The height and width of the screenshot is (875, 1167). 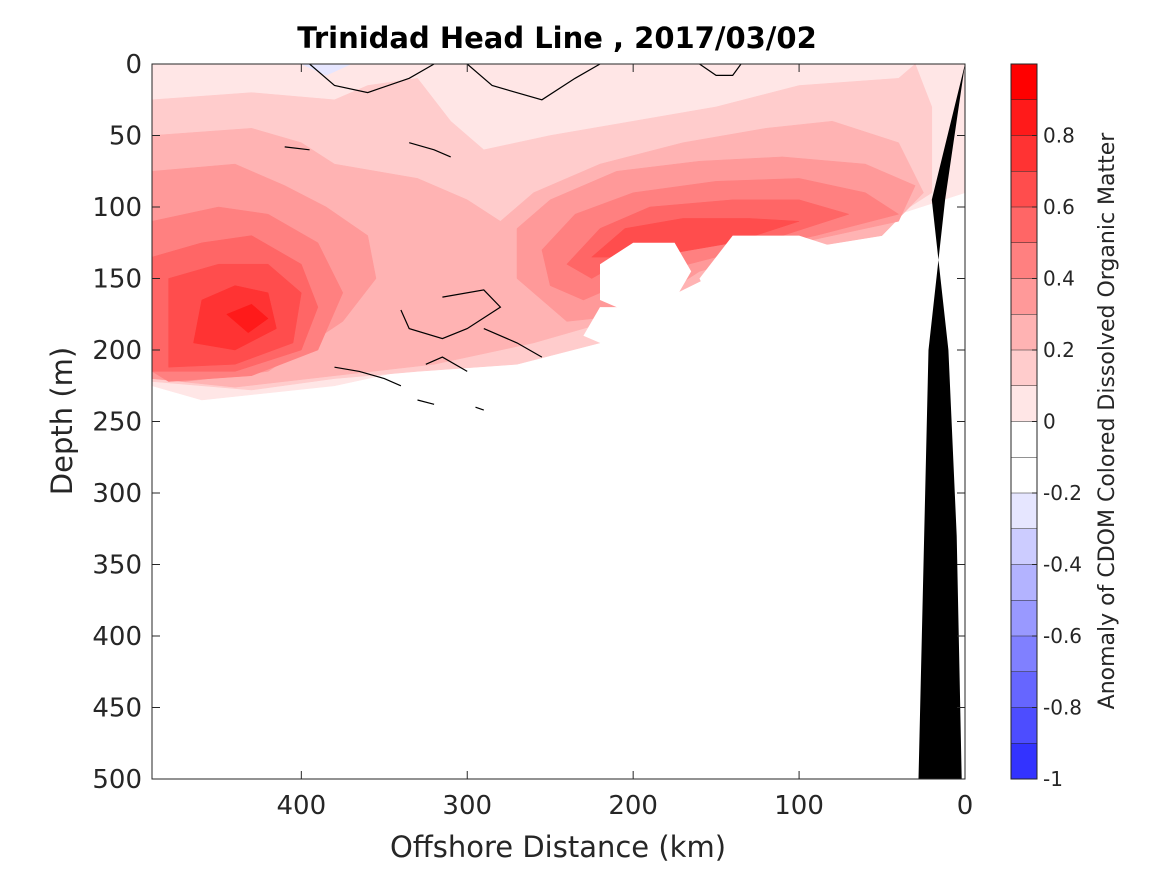 What do you see at coordinates (558, 847) in the screenshot?
I see `x-axis-label: Offshore Distance (km)` at bounding box center [558, 847].